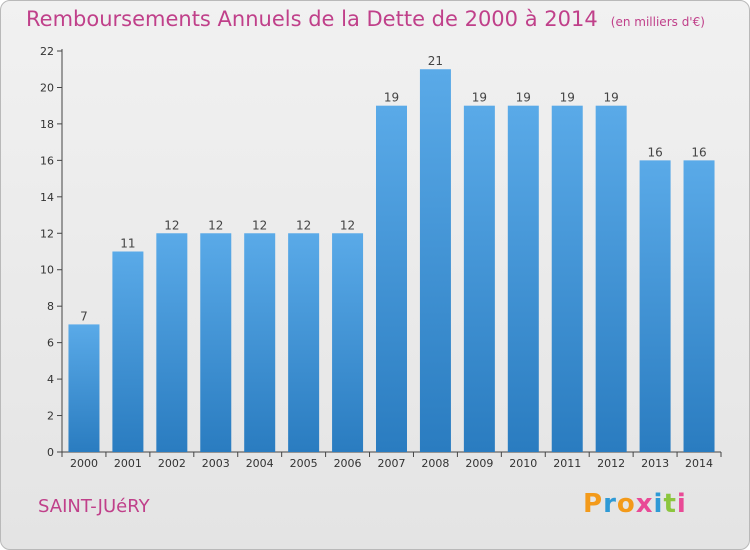  Describe the element at coordinates (567, 278) in the screenshot. I see `bar-2011` at that location.